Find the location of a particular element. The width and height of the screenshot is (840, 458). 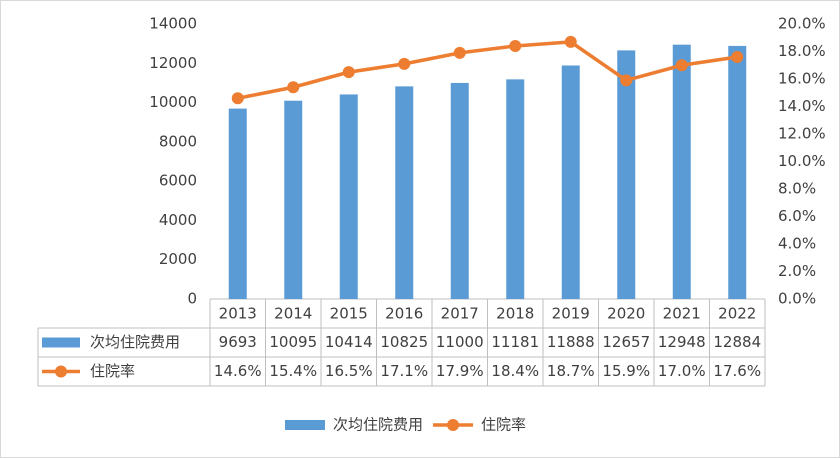

table-cell: 11000 is located at coordinates (460, 342).